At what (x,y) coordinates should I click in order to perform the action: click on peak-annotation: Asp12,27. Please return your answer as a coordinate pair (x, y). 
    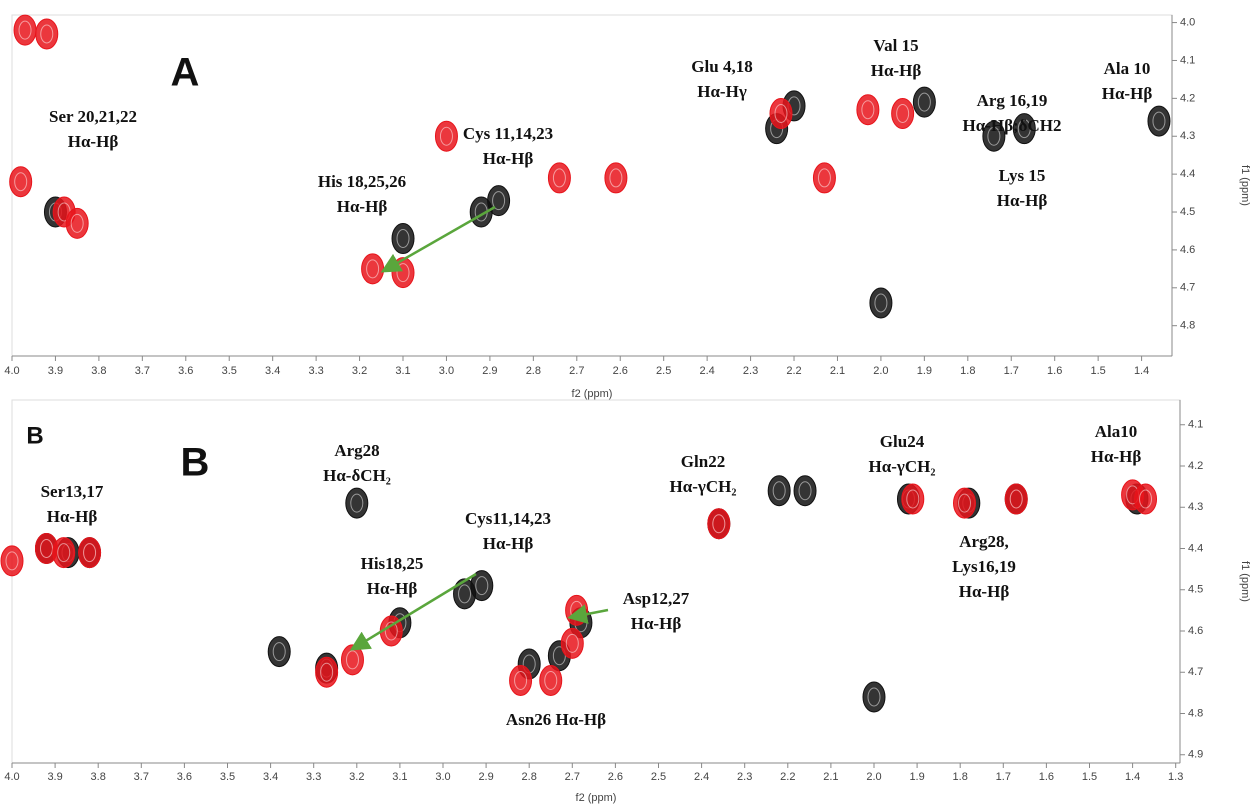
    Looking at the image, I should click on (656, 598).